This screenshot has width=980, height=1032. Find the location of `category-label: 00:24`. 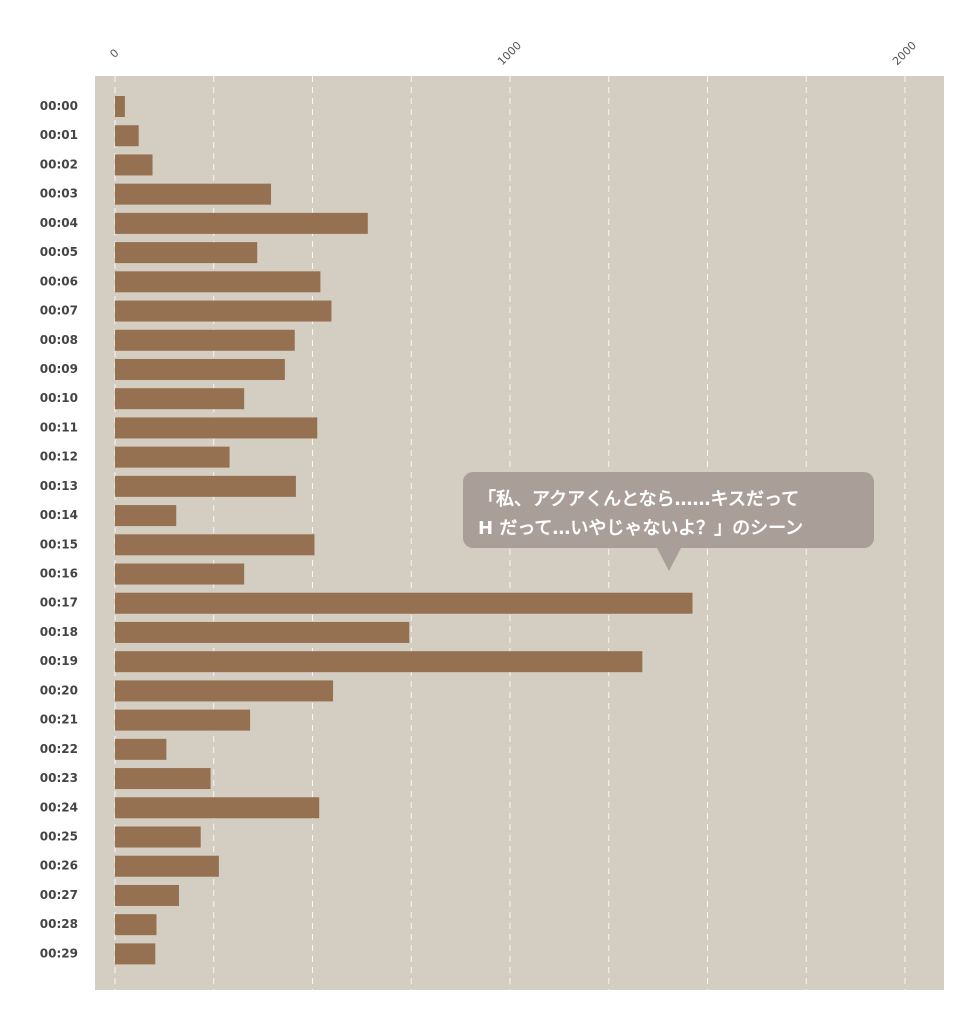

category-label: 00:24 is located at coordinates (59, 807).